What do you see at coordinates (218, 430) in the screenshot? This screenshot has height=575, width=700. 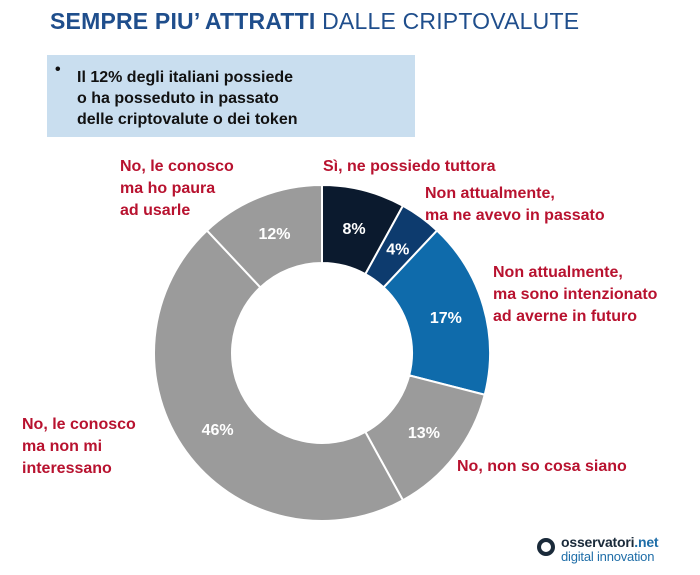 I see `slice-value-label-5: 46%` at bounding box center [218, 430].